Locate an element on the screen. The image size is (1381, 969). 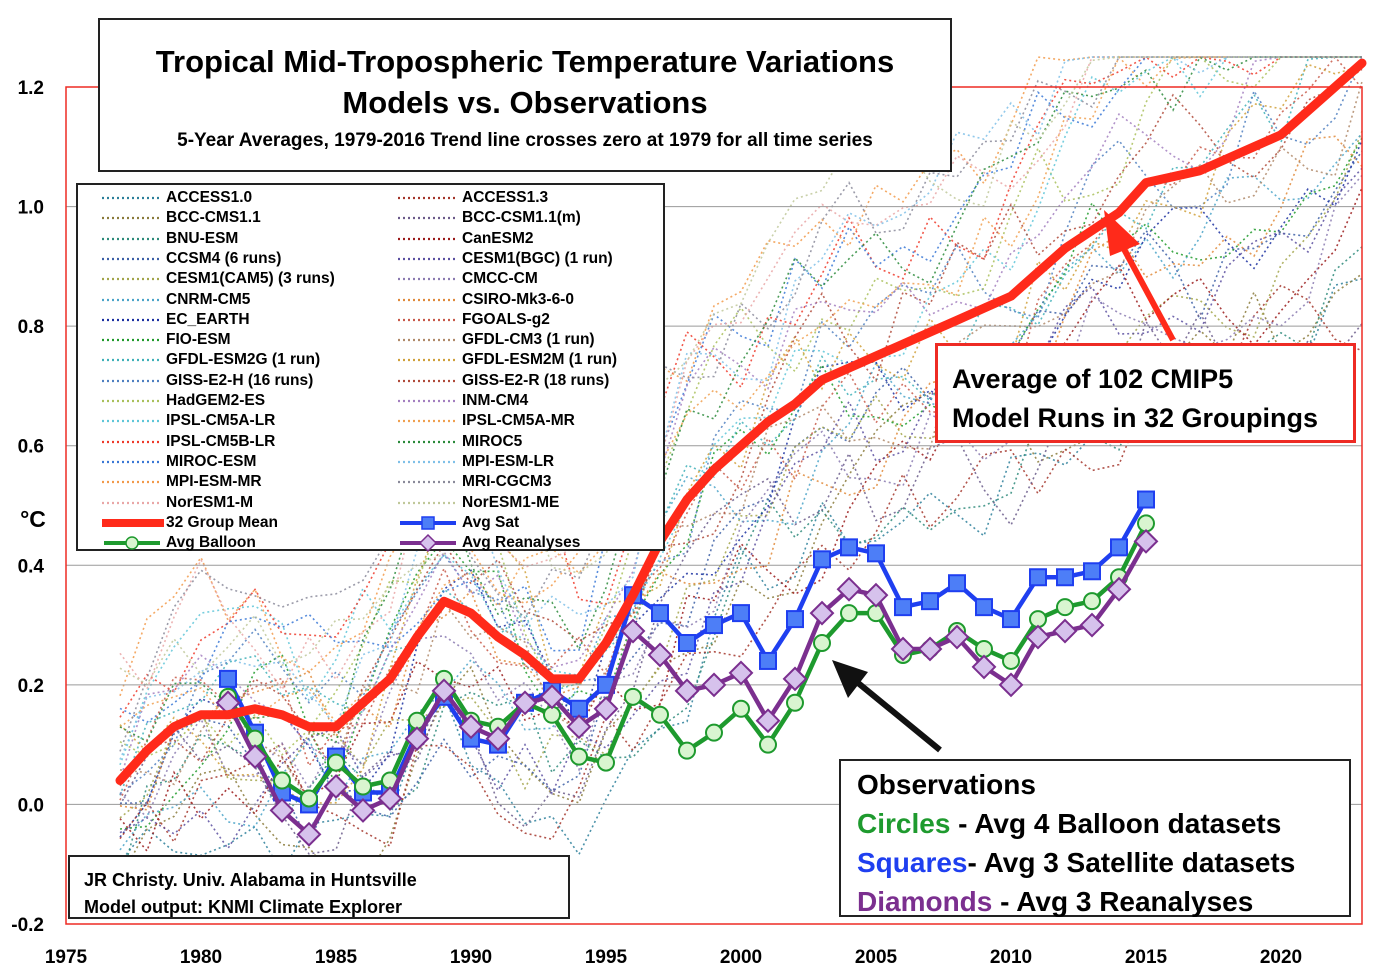
legend-label: GISS-E2-H (16 runs) is located at coordinates (240, 380).